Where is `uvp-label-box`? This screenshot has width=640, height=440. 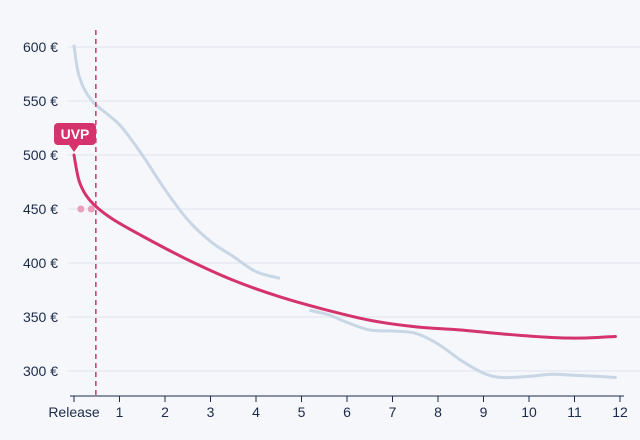 uvp-label-box is located at coordinates (75, 134).